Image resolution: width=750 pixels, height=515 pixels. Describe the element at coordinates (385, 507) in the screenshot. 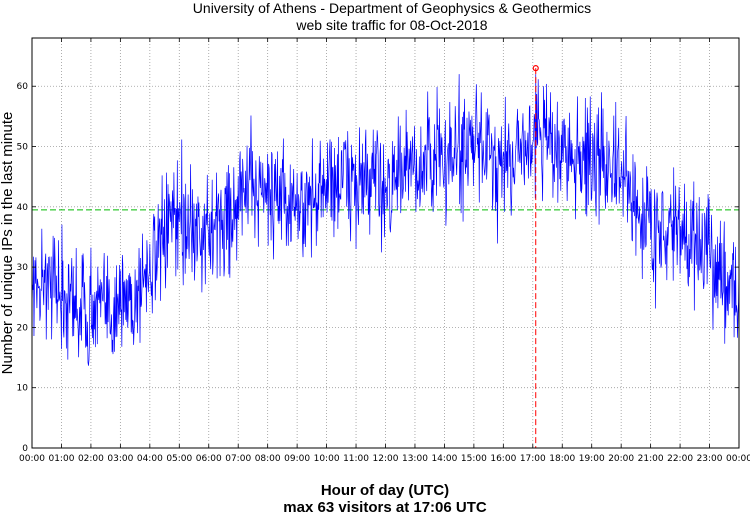

I see `max-visitors-note: max 63 visitors at 17:06 UTC` at that location.